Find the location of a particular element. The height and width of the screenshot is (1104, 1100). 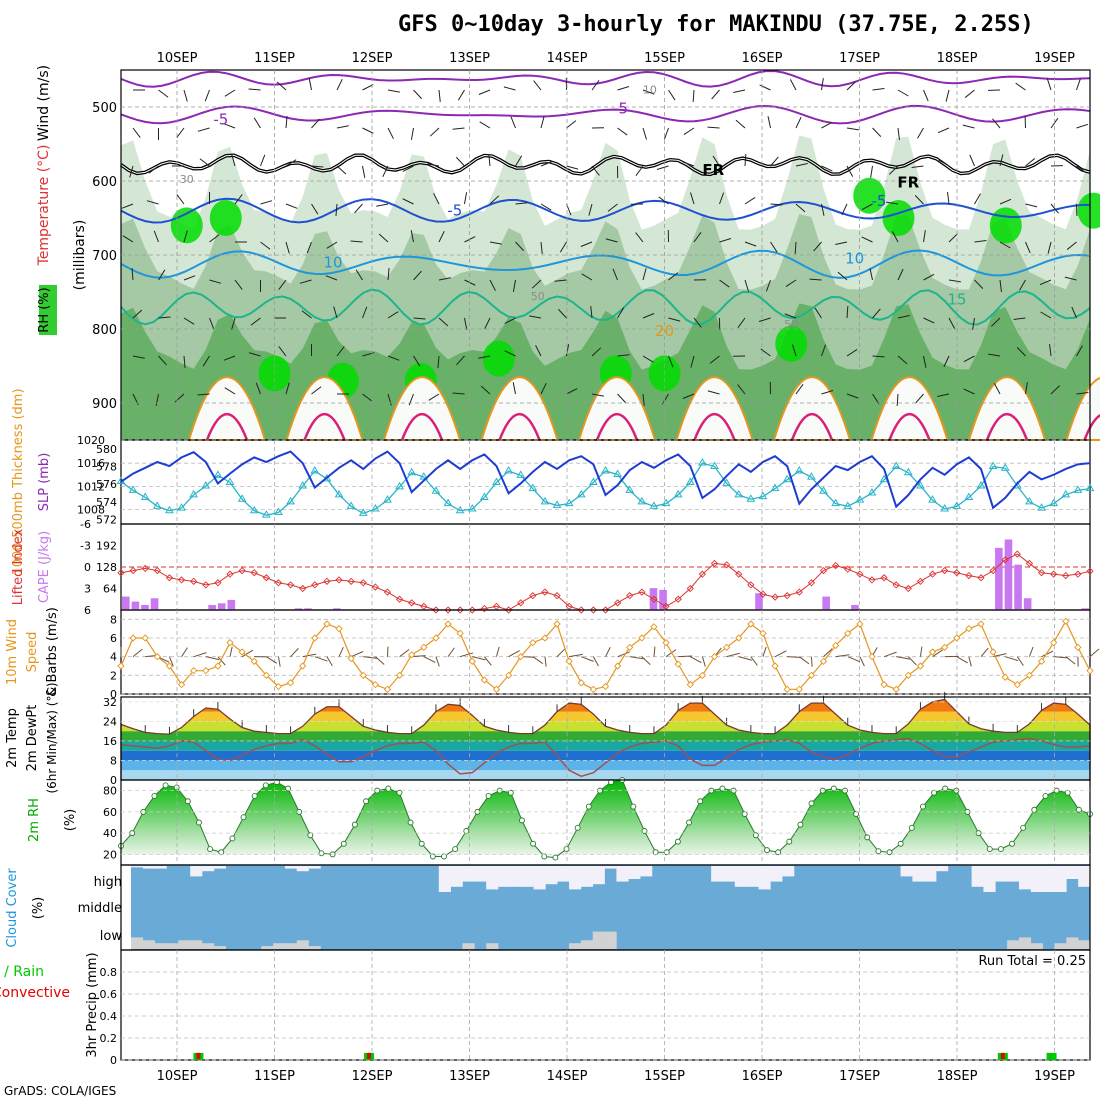

rh-high-patch is located at coordinates (791, 344).